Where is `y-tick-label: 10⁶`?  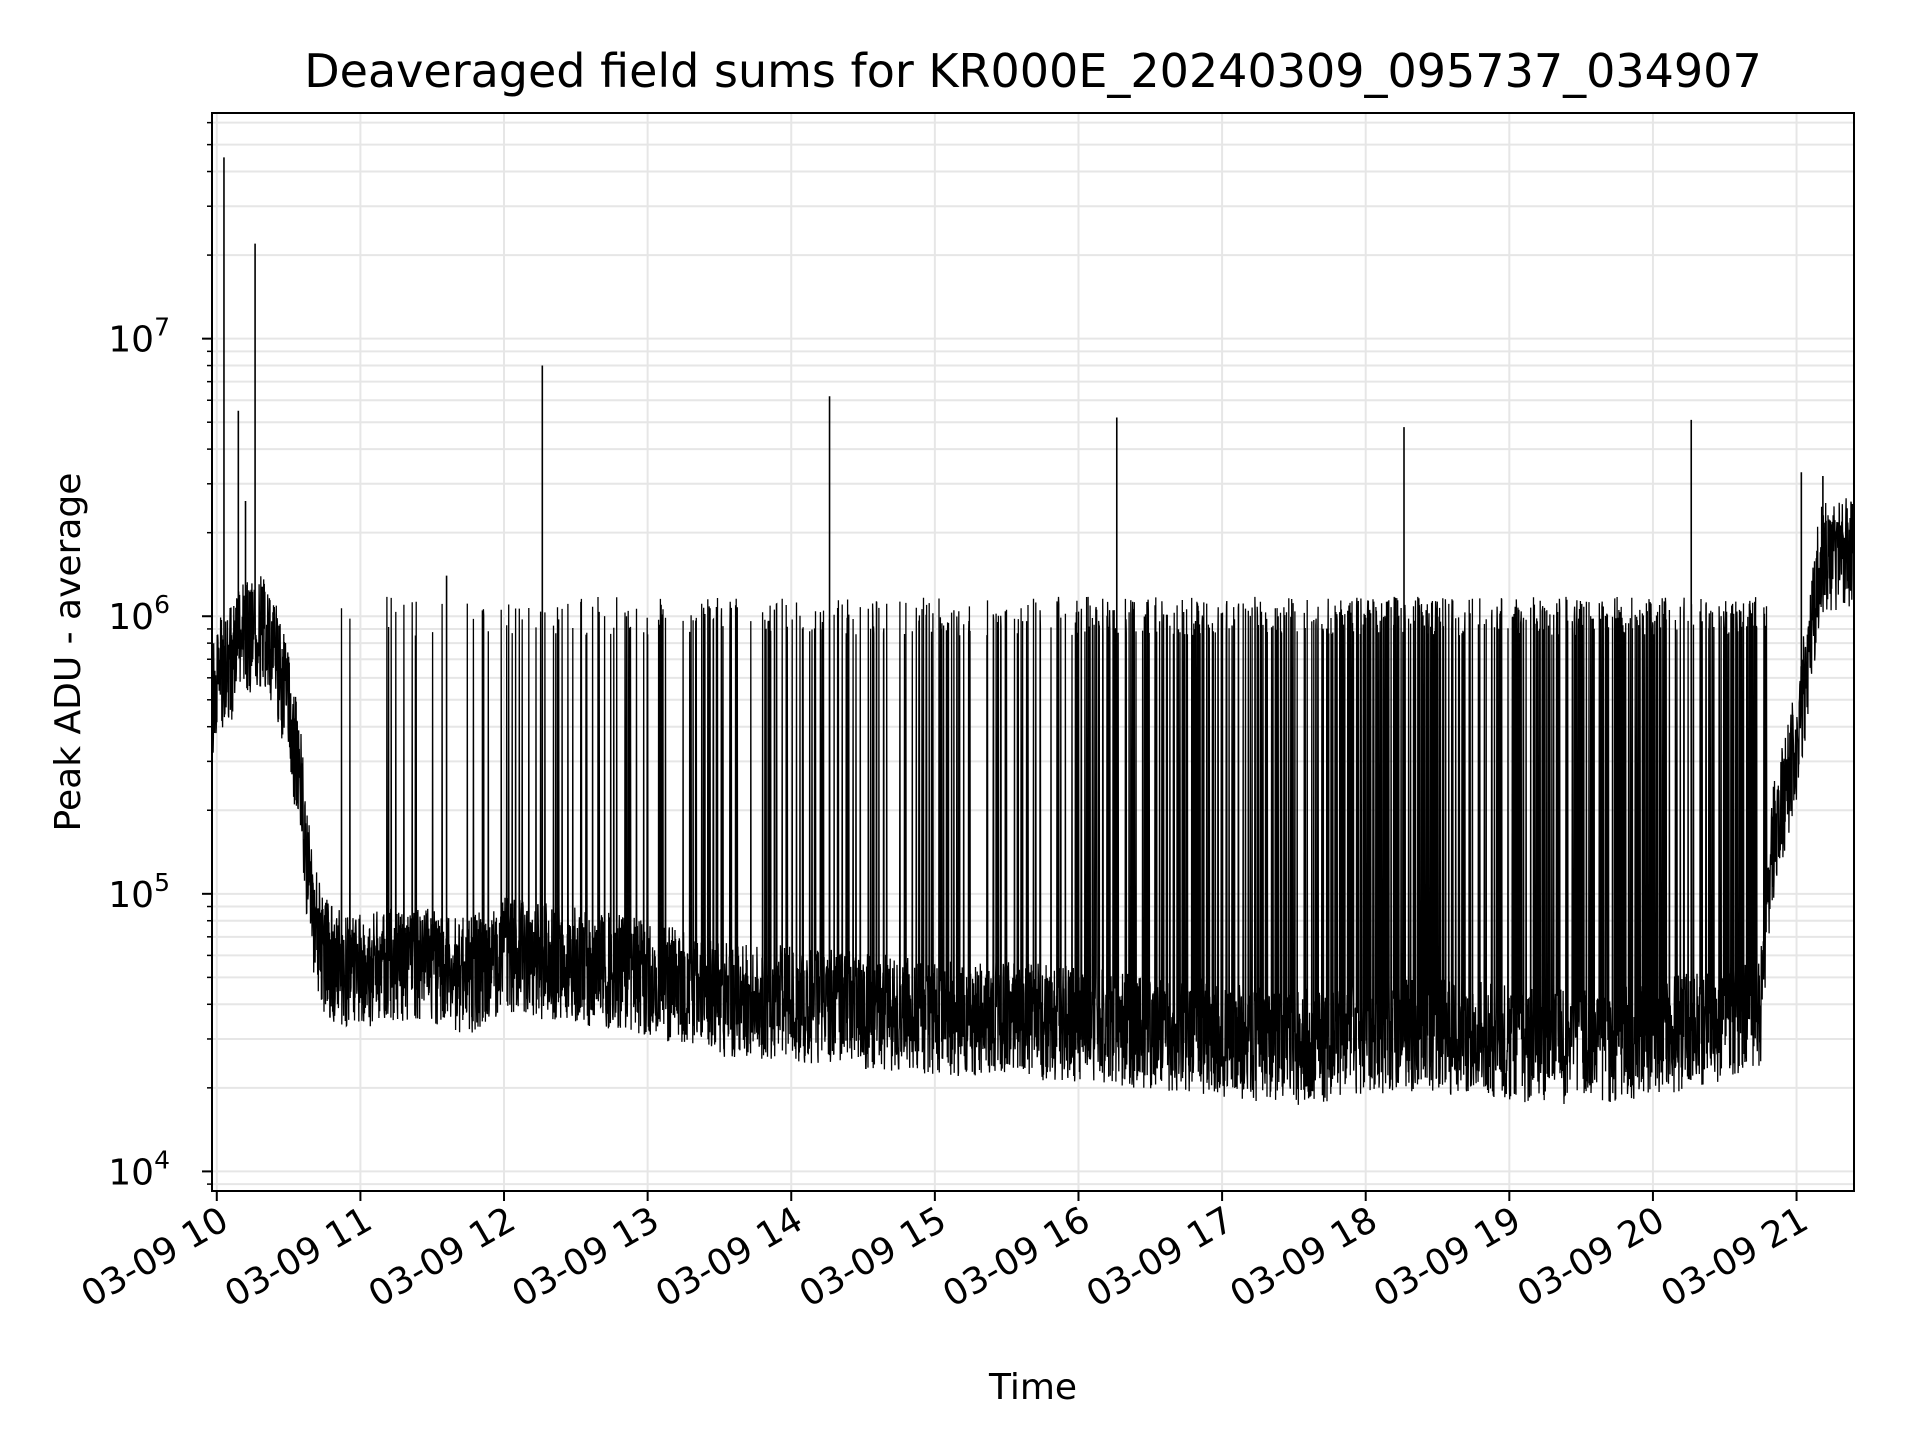
y-tick-label: 10⁶ is located at coordinates (139, 614).